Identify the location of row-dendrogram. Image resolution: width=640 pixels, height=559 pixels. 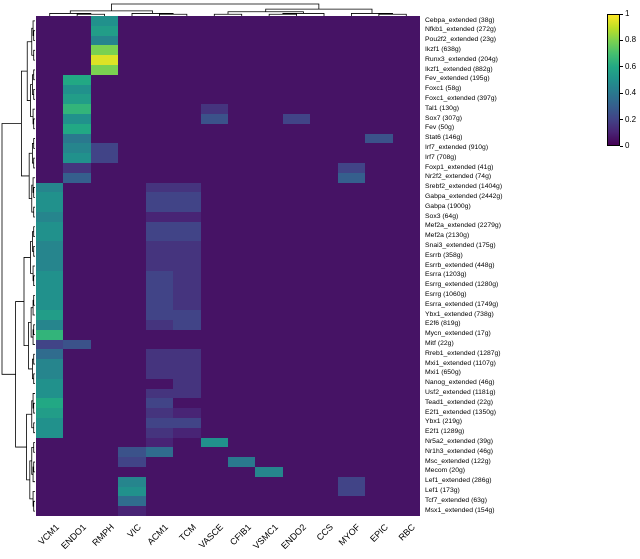
(18, 266).